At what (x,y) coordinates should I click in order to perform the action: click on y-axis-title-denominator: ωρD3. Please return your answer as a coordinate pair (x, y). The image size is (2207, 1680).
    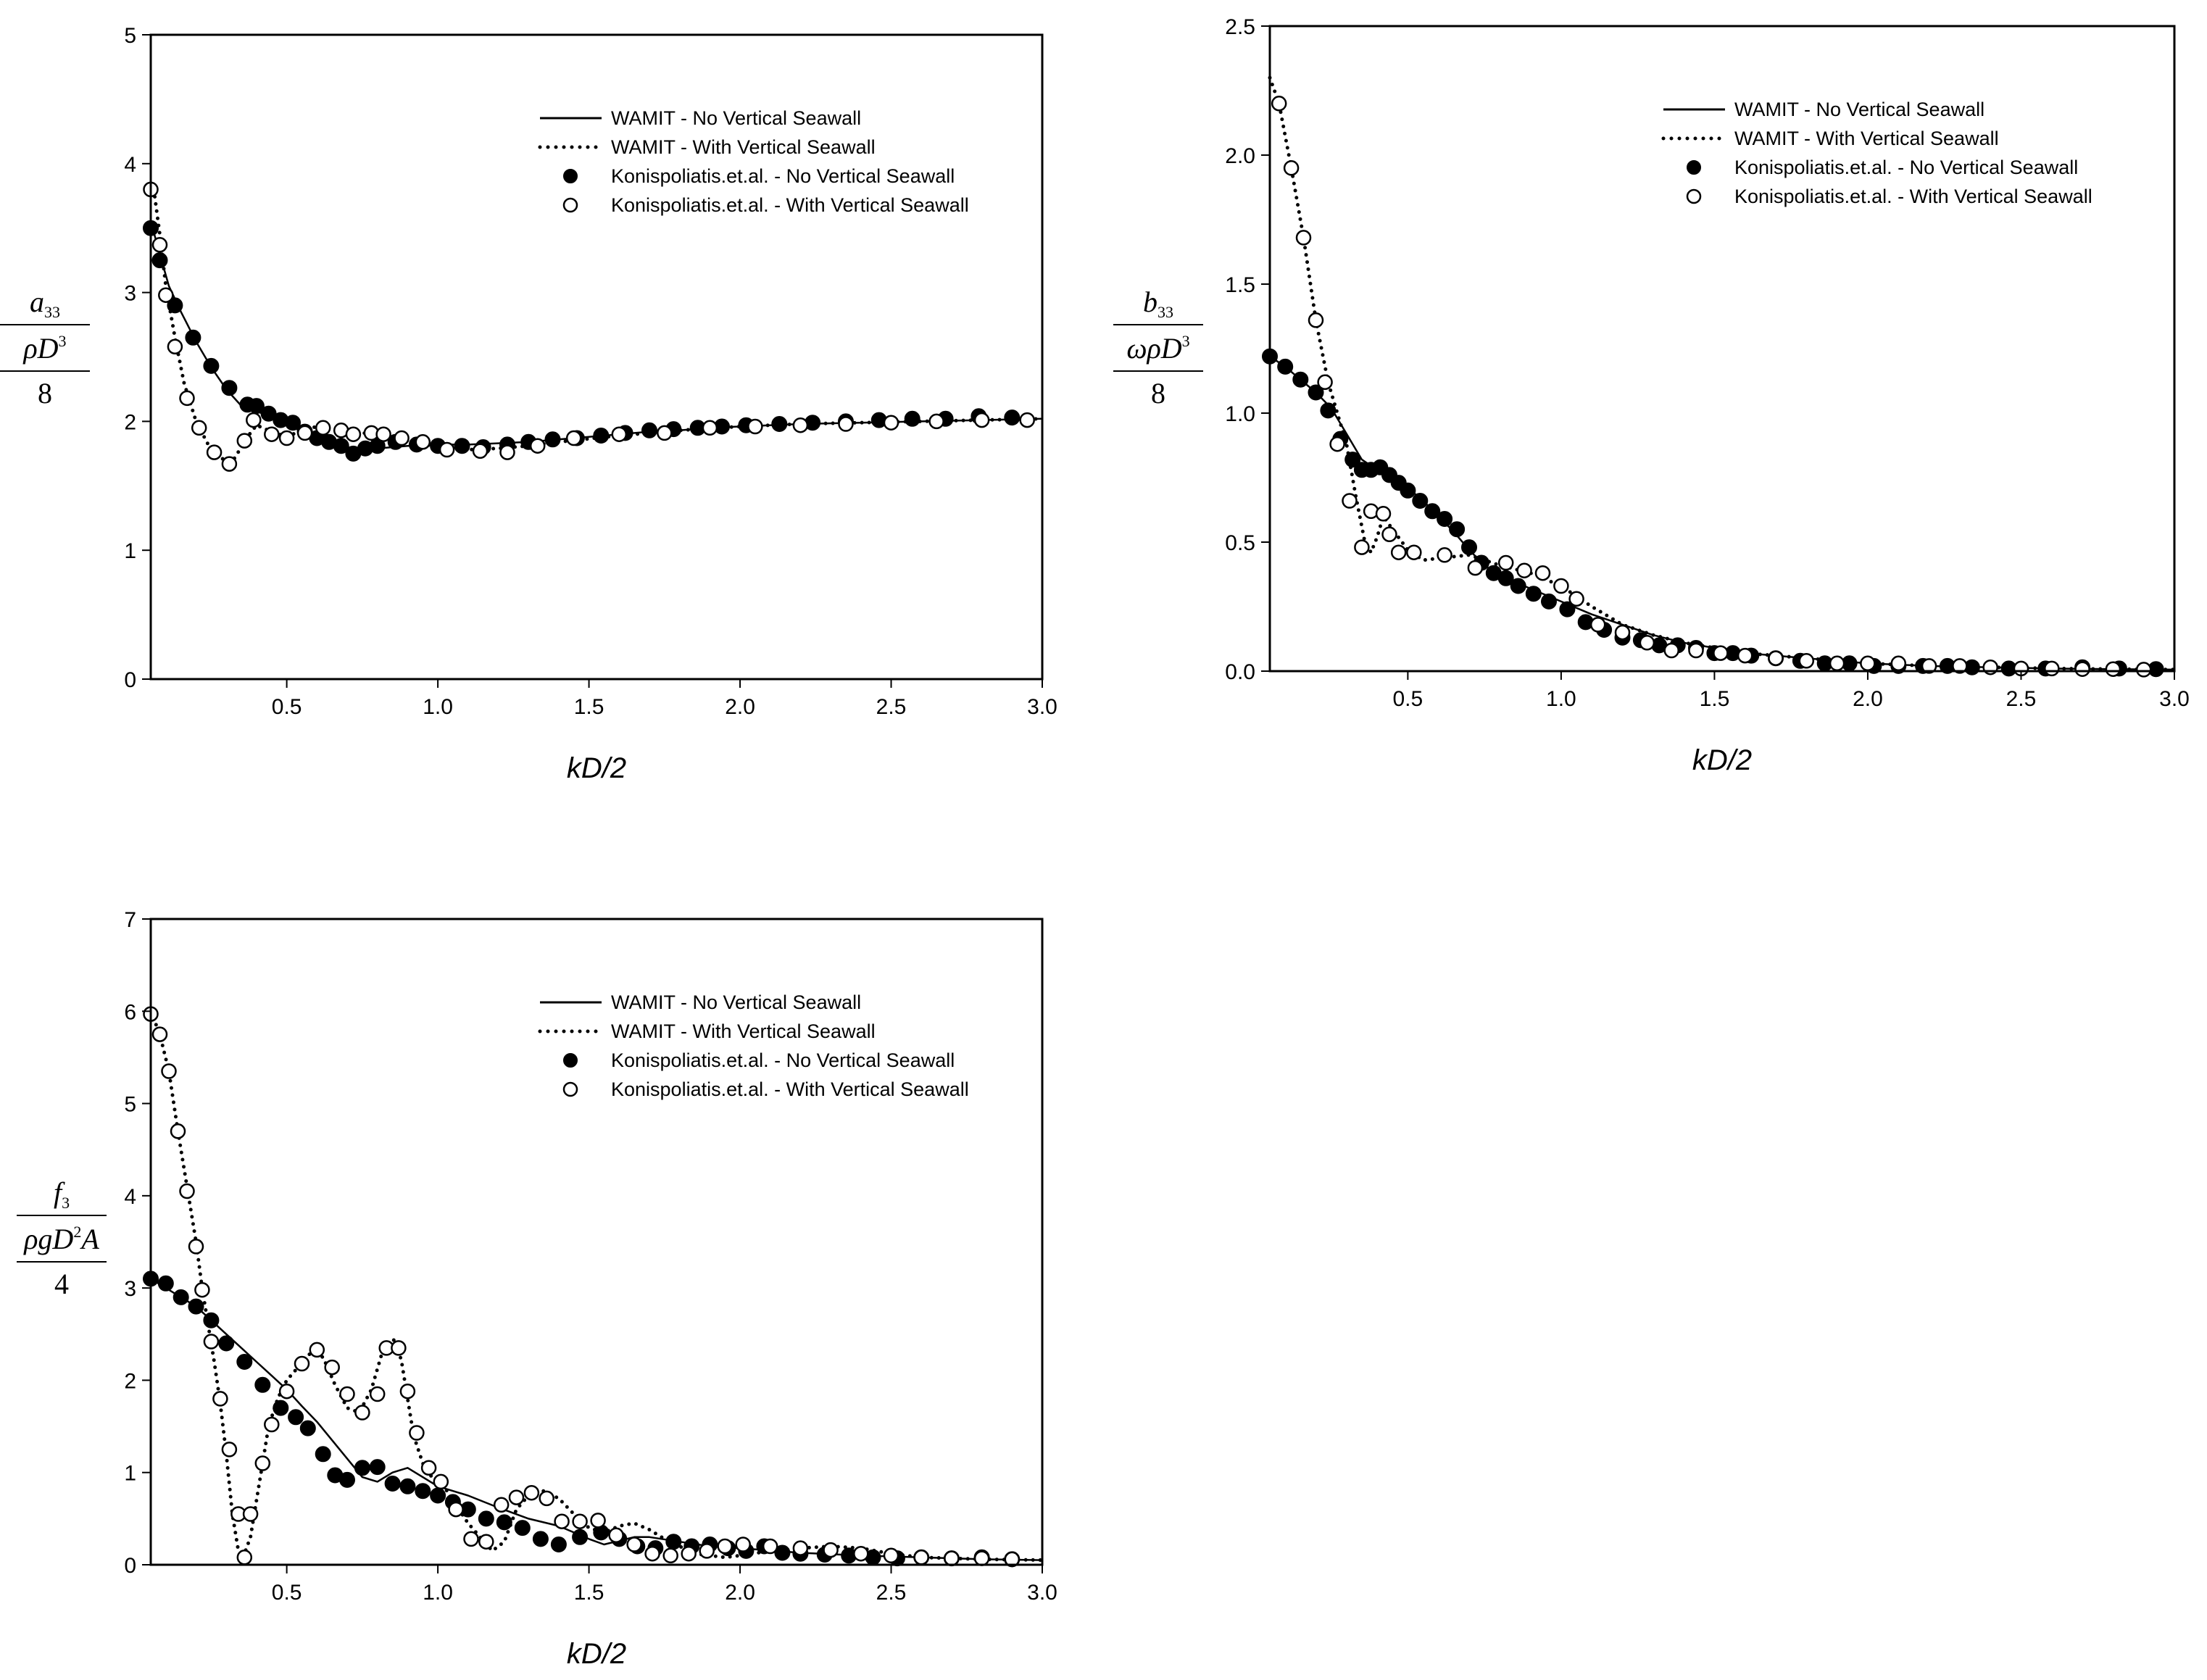
    Looking at the image, I should click on (1157, 348).